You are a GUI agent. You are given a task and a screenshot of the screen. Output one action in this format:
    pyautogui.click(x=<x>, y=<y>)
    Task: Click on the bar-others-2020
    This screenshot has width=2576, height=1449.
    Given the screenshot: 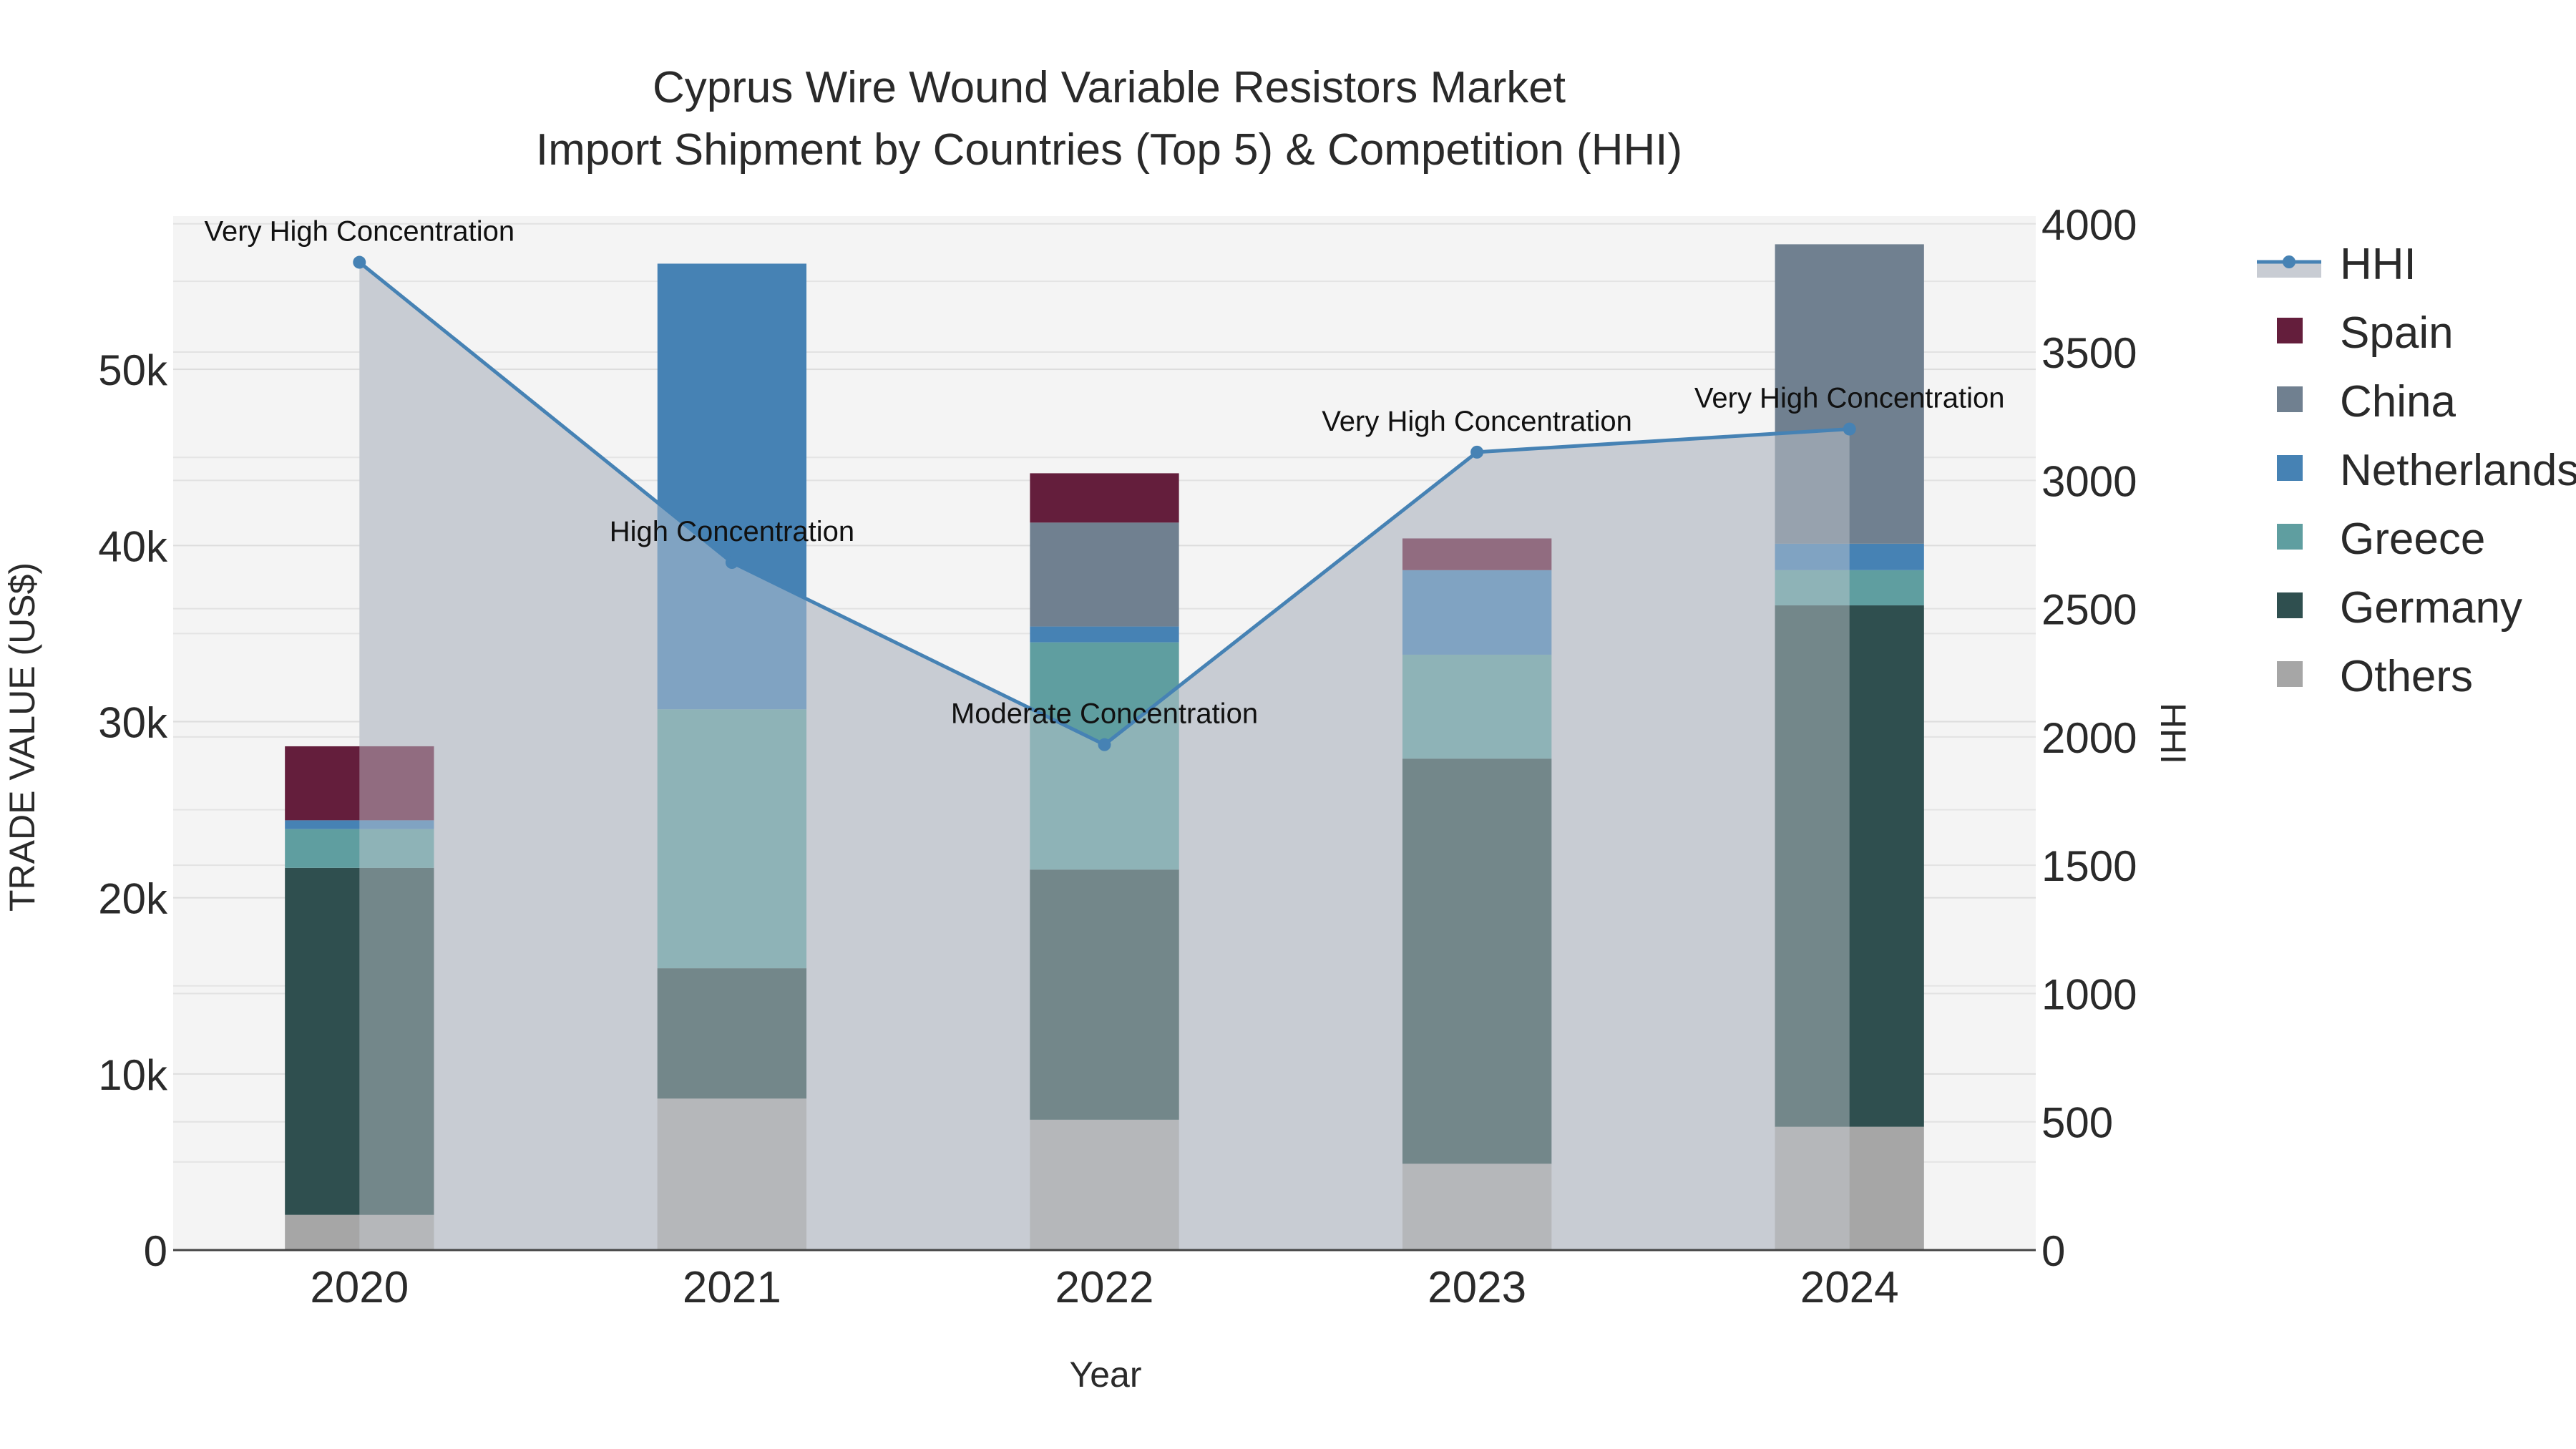 What is the action you would take?
    pyautogui.click(x=359, y=1232)
    